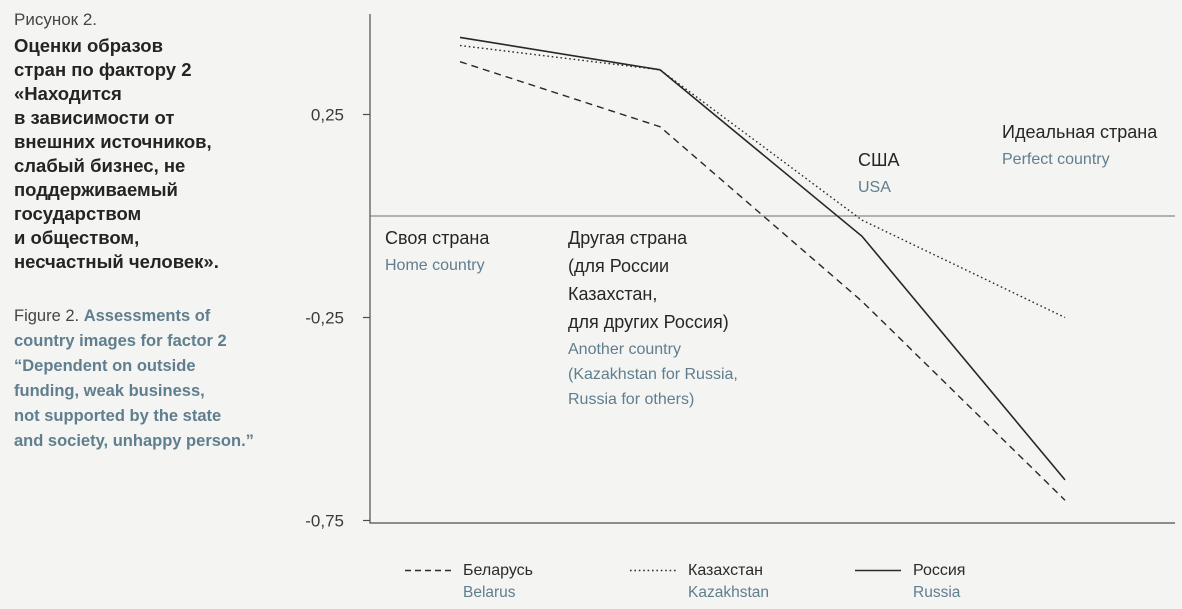  I want to click on legend-label: Беларусь Belarus, so click(498, 582).